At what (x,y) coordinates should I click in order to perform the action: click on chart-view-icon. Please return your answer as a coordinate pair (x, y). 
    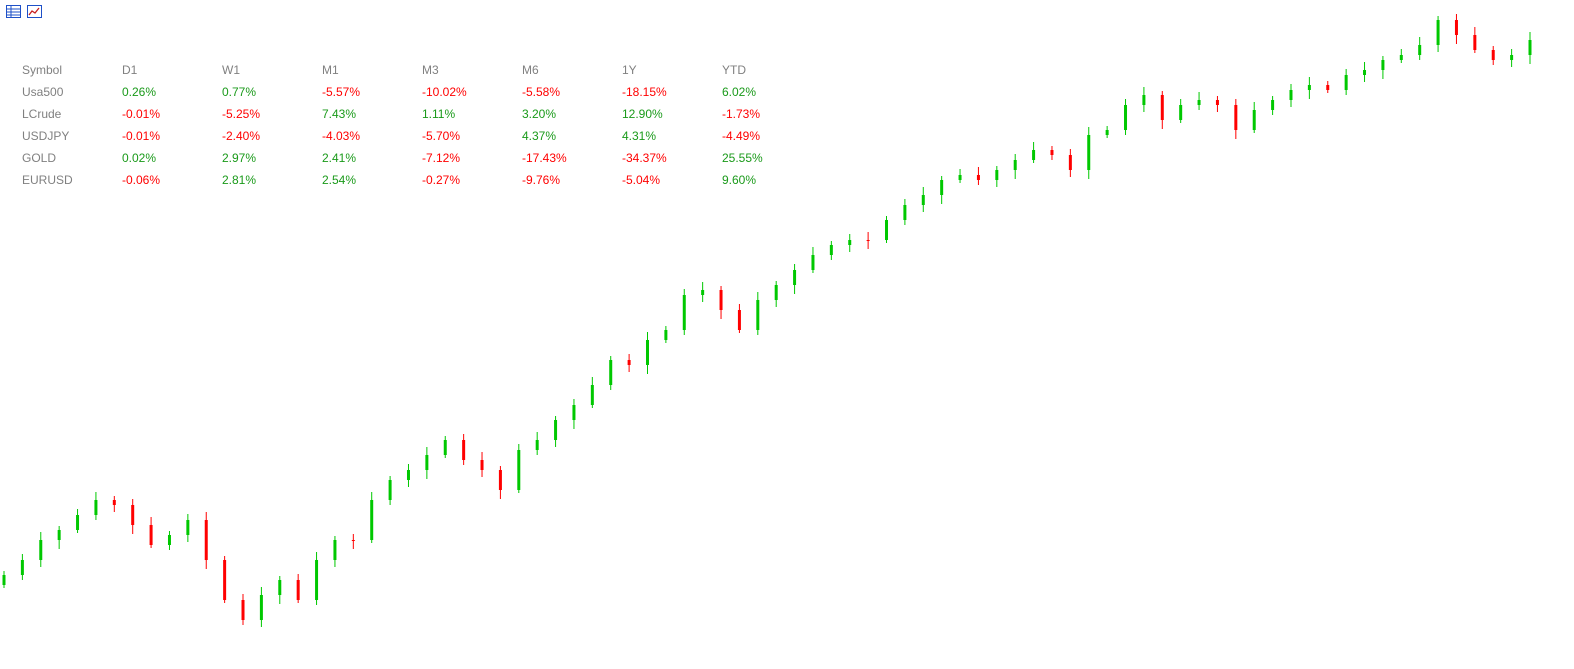
    Looking at the image, I should click on (34, 11).